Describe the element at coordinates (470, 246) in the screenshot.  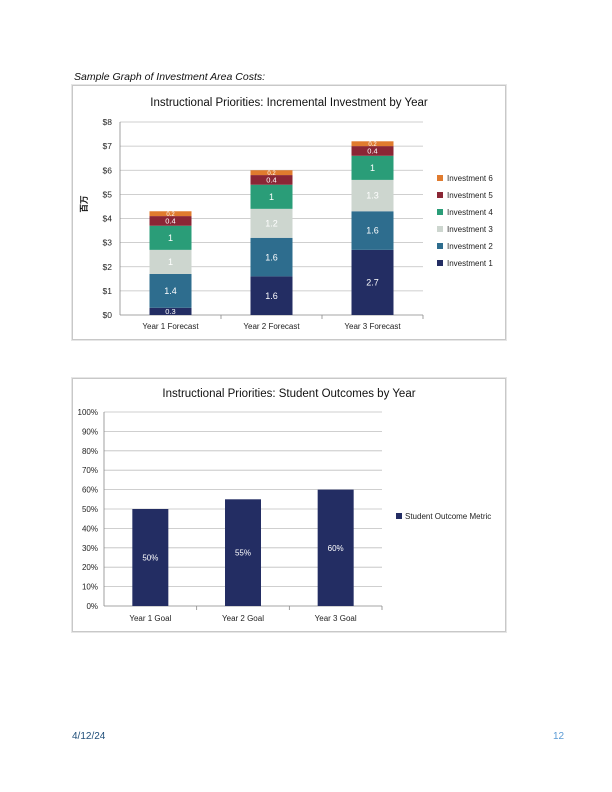
I see `legend-label: Investment 2` at that location.